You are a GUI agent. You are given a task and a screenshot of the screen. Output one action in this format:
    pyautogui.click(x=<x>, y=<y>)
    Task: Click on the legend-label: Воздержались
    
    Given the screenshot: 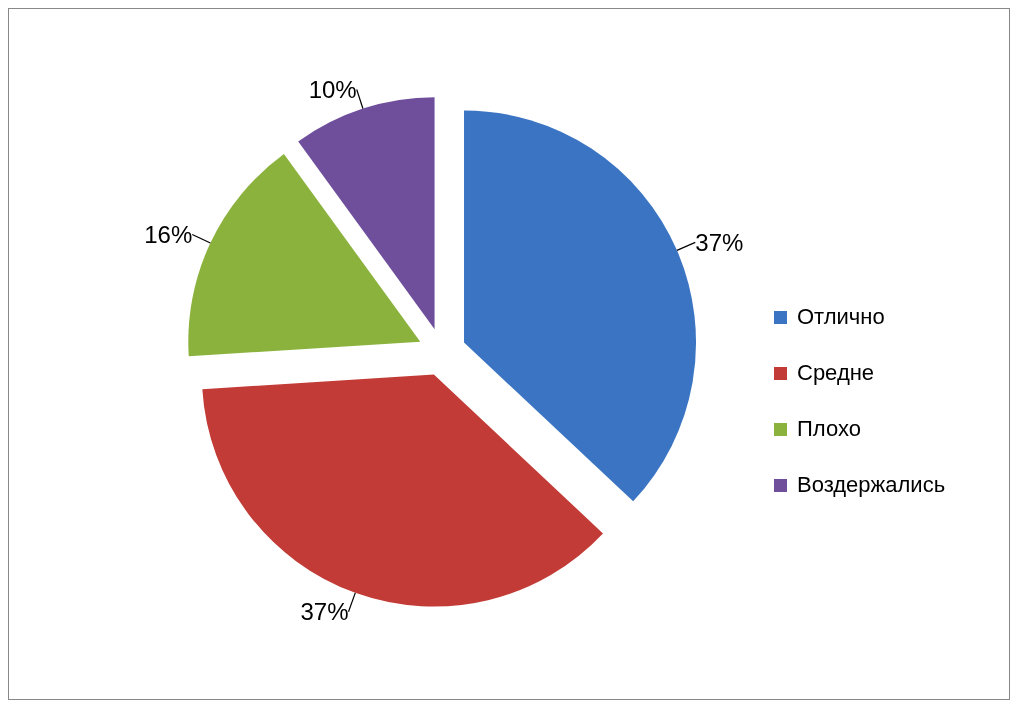 What is the action you would take?
    pyautogui.click(x=871, y=485)
    